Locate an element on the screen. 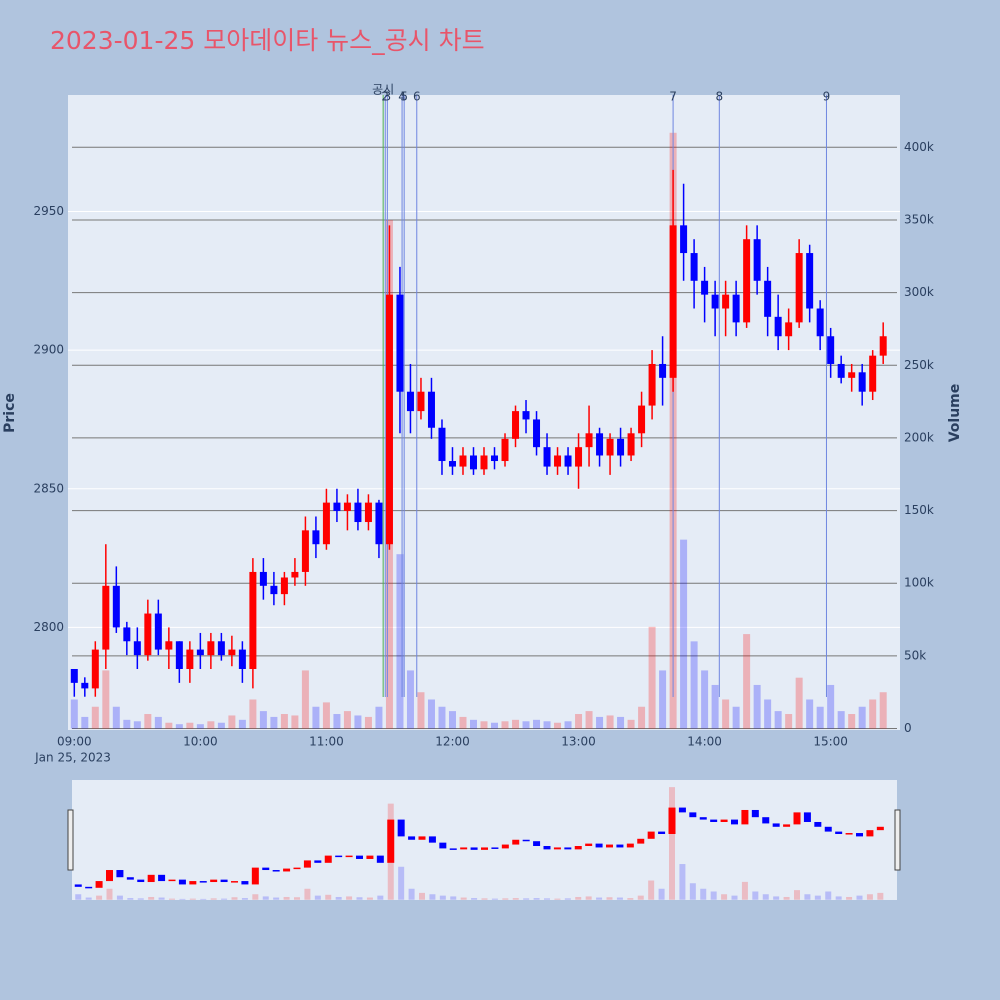  y2-tick-label: 50k is located at coordinates (915, 655).